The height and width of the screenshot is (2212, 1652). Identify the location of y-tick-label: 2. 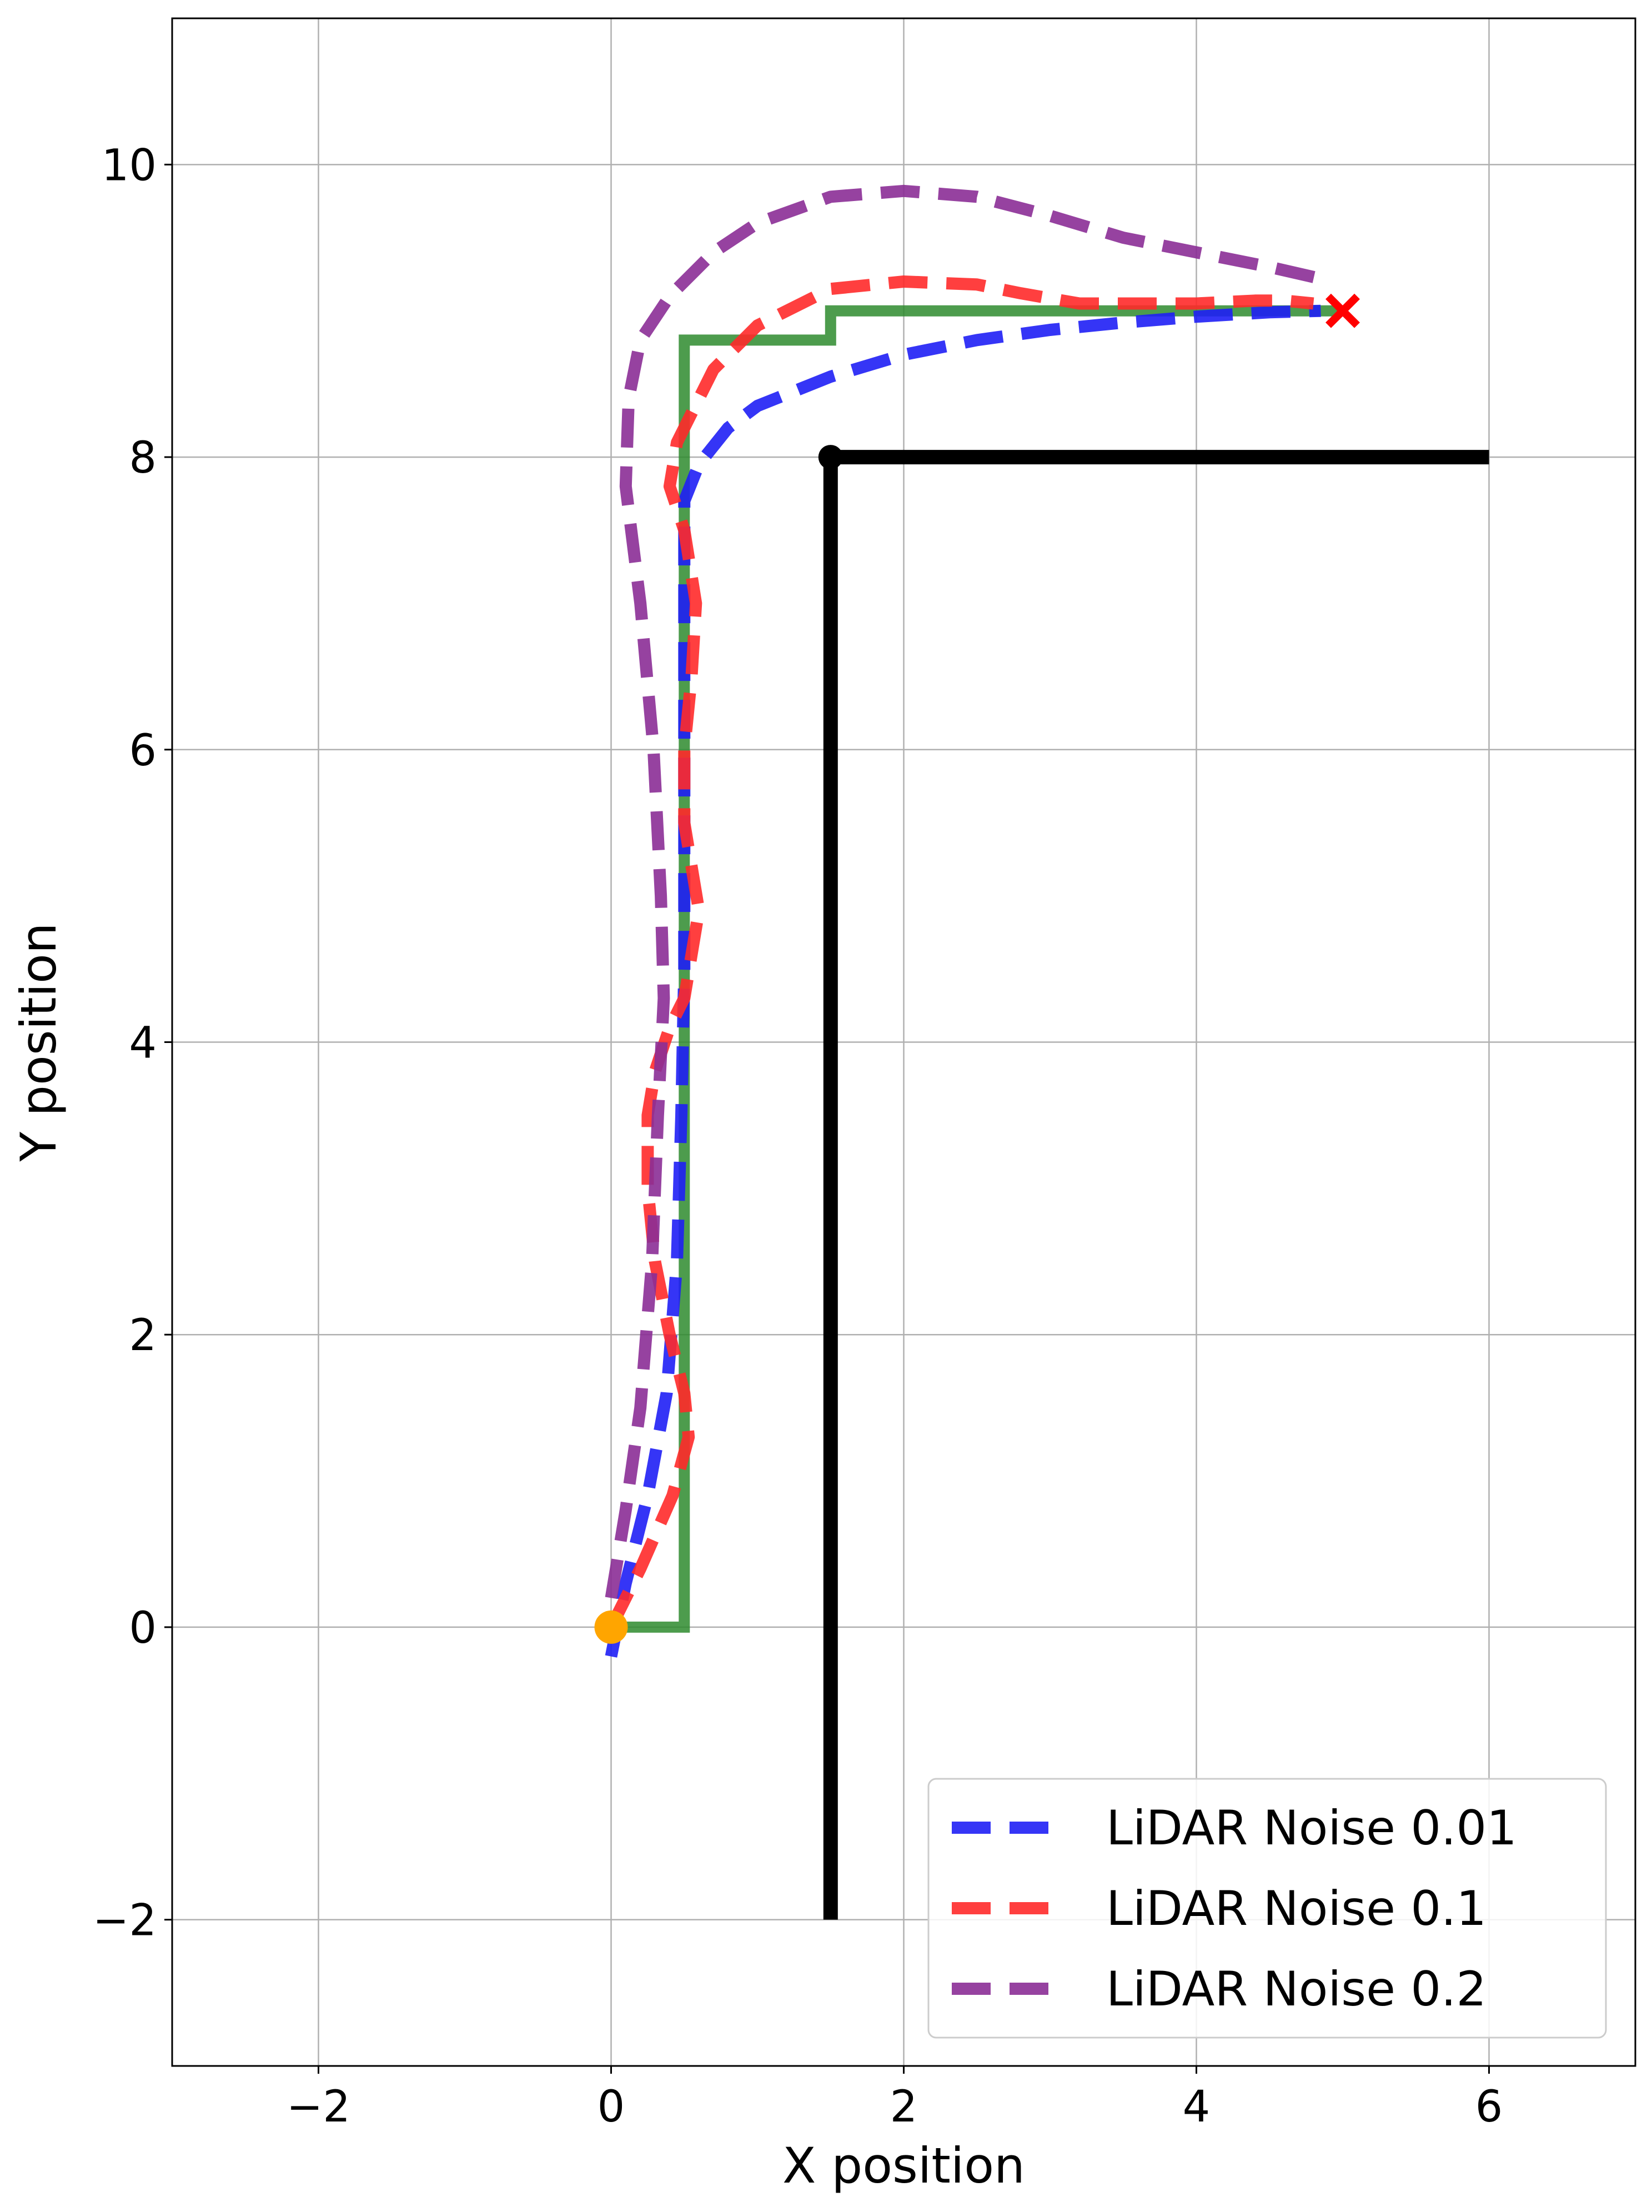
(143, 1336).